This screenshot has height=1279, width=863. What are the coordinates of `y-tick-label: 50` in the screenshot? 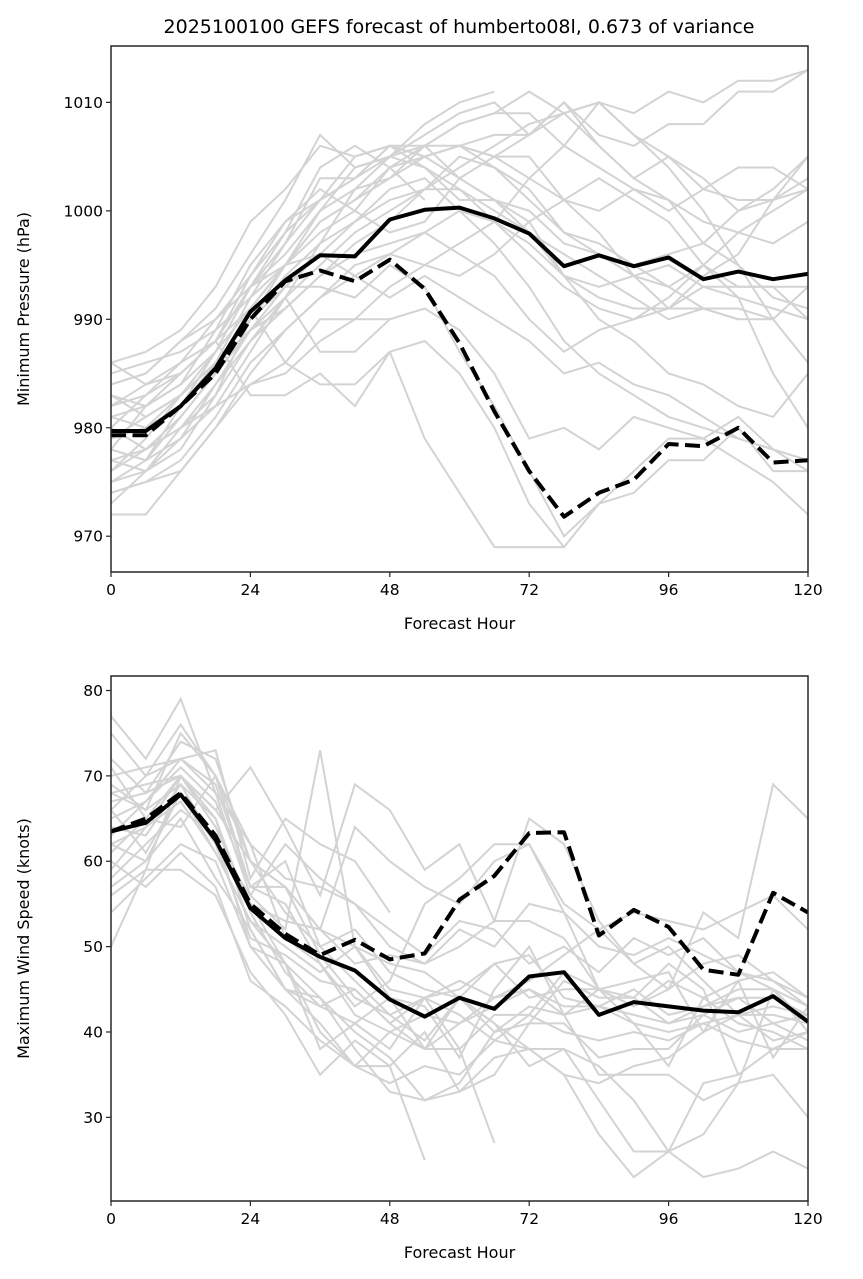 It's located at (93, 947).